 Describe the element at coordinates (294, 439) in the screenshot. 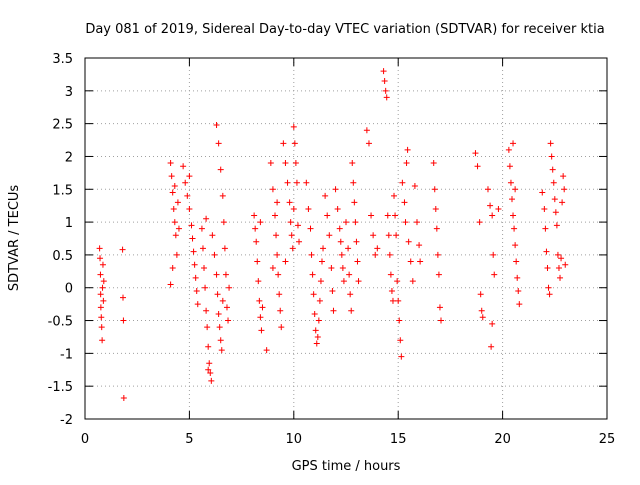

I see `x-tick-label: 10` at that location.